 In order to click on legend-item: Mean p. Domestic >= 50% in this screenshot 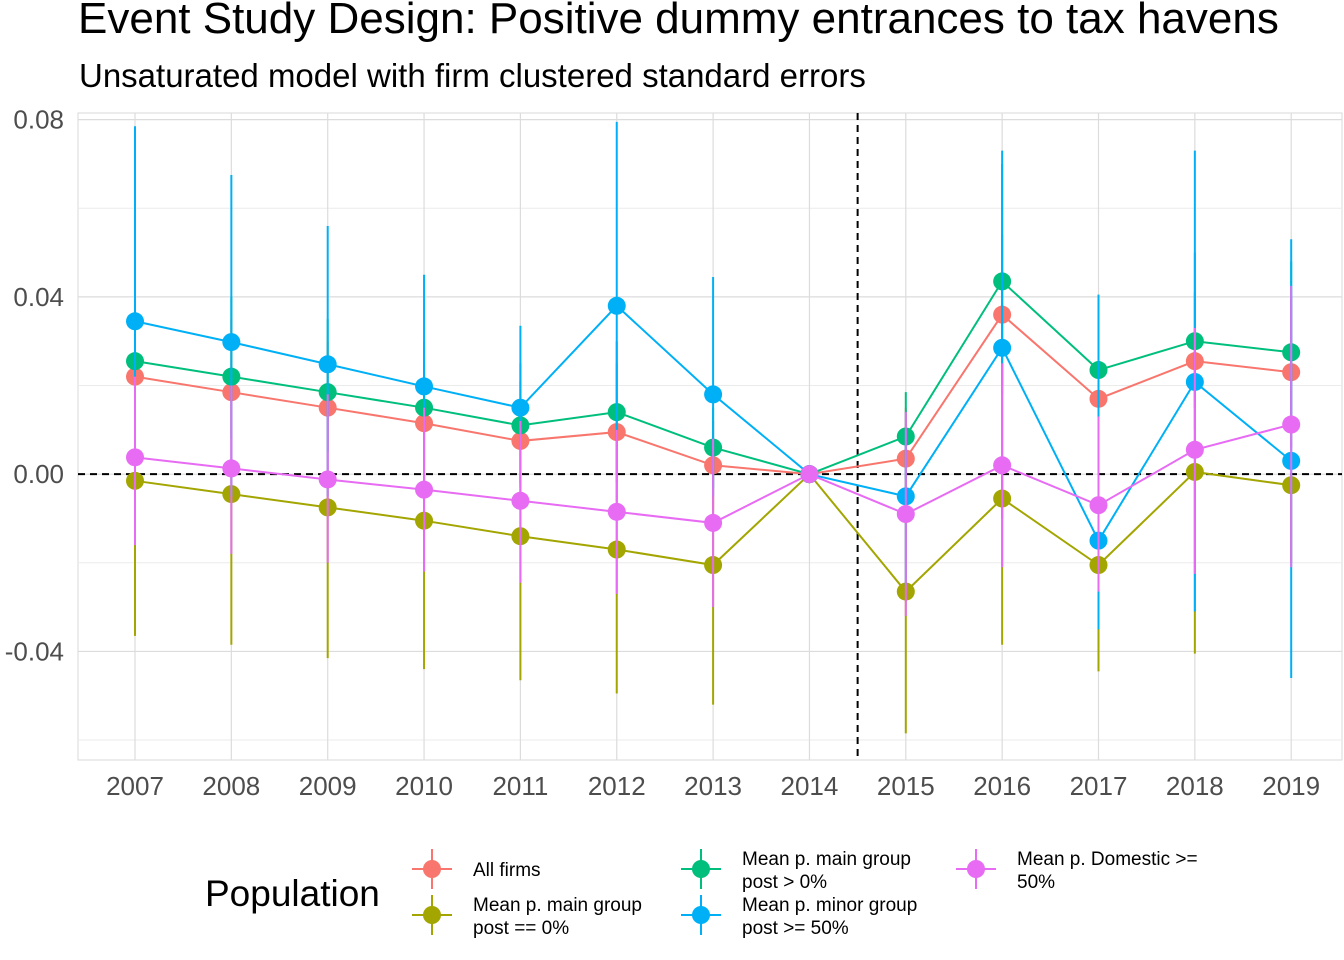, I will do `click(1077, 871)`.